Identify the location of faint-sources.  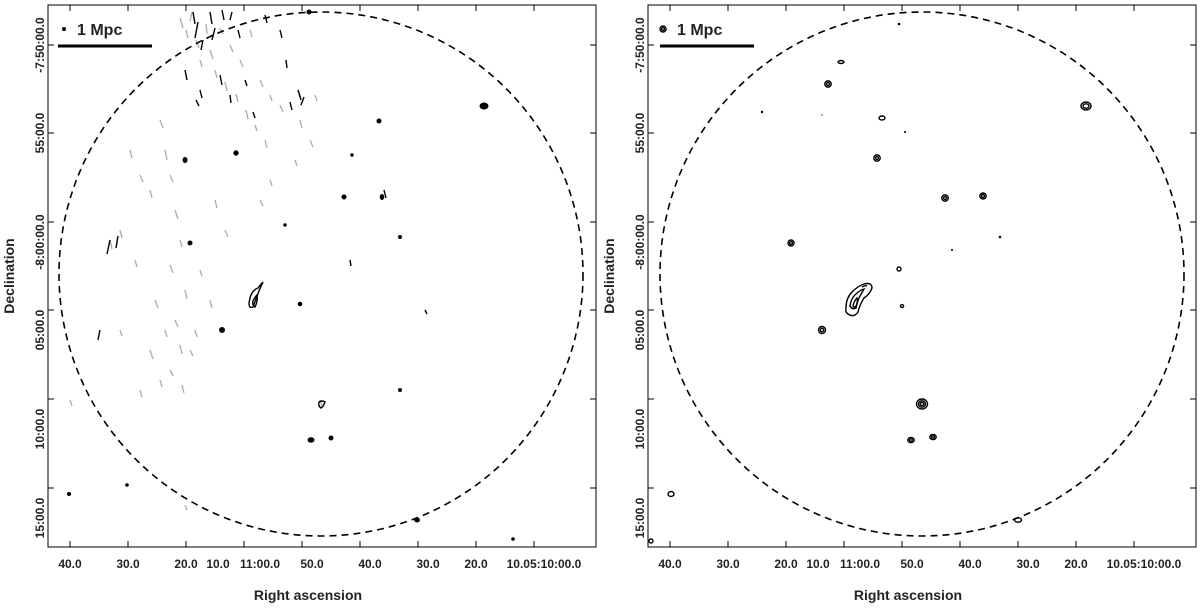
(881, 136).